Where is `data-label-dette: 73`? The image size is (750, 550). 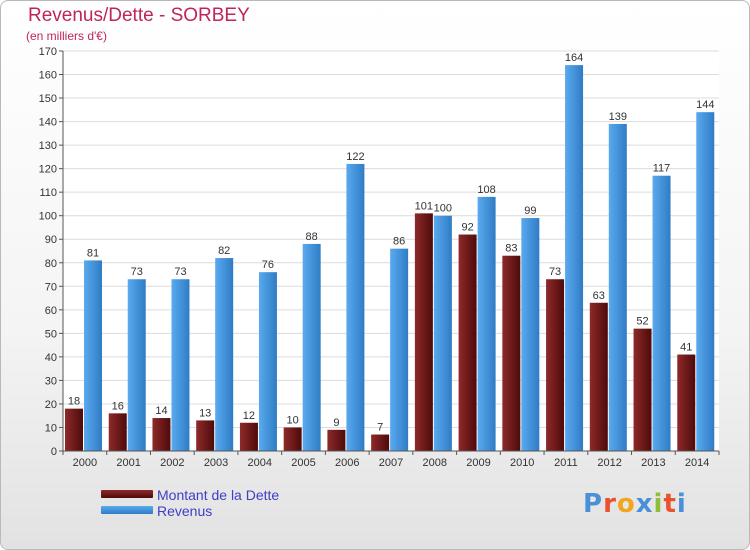 data-label-dette: 73 is located at coordinates (555, 272).